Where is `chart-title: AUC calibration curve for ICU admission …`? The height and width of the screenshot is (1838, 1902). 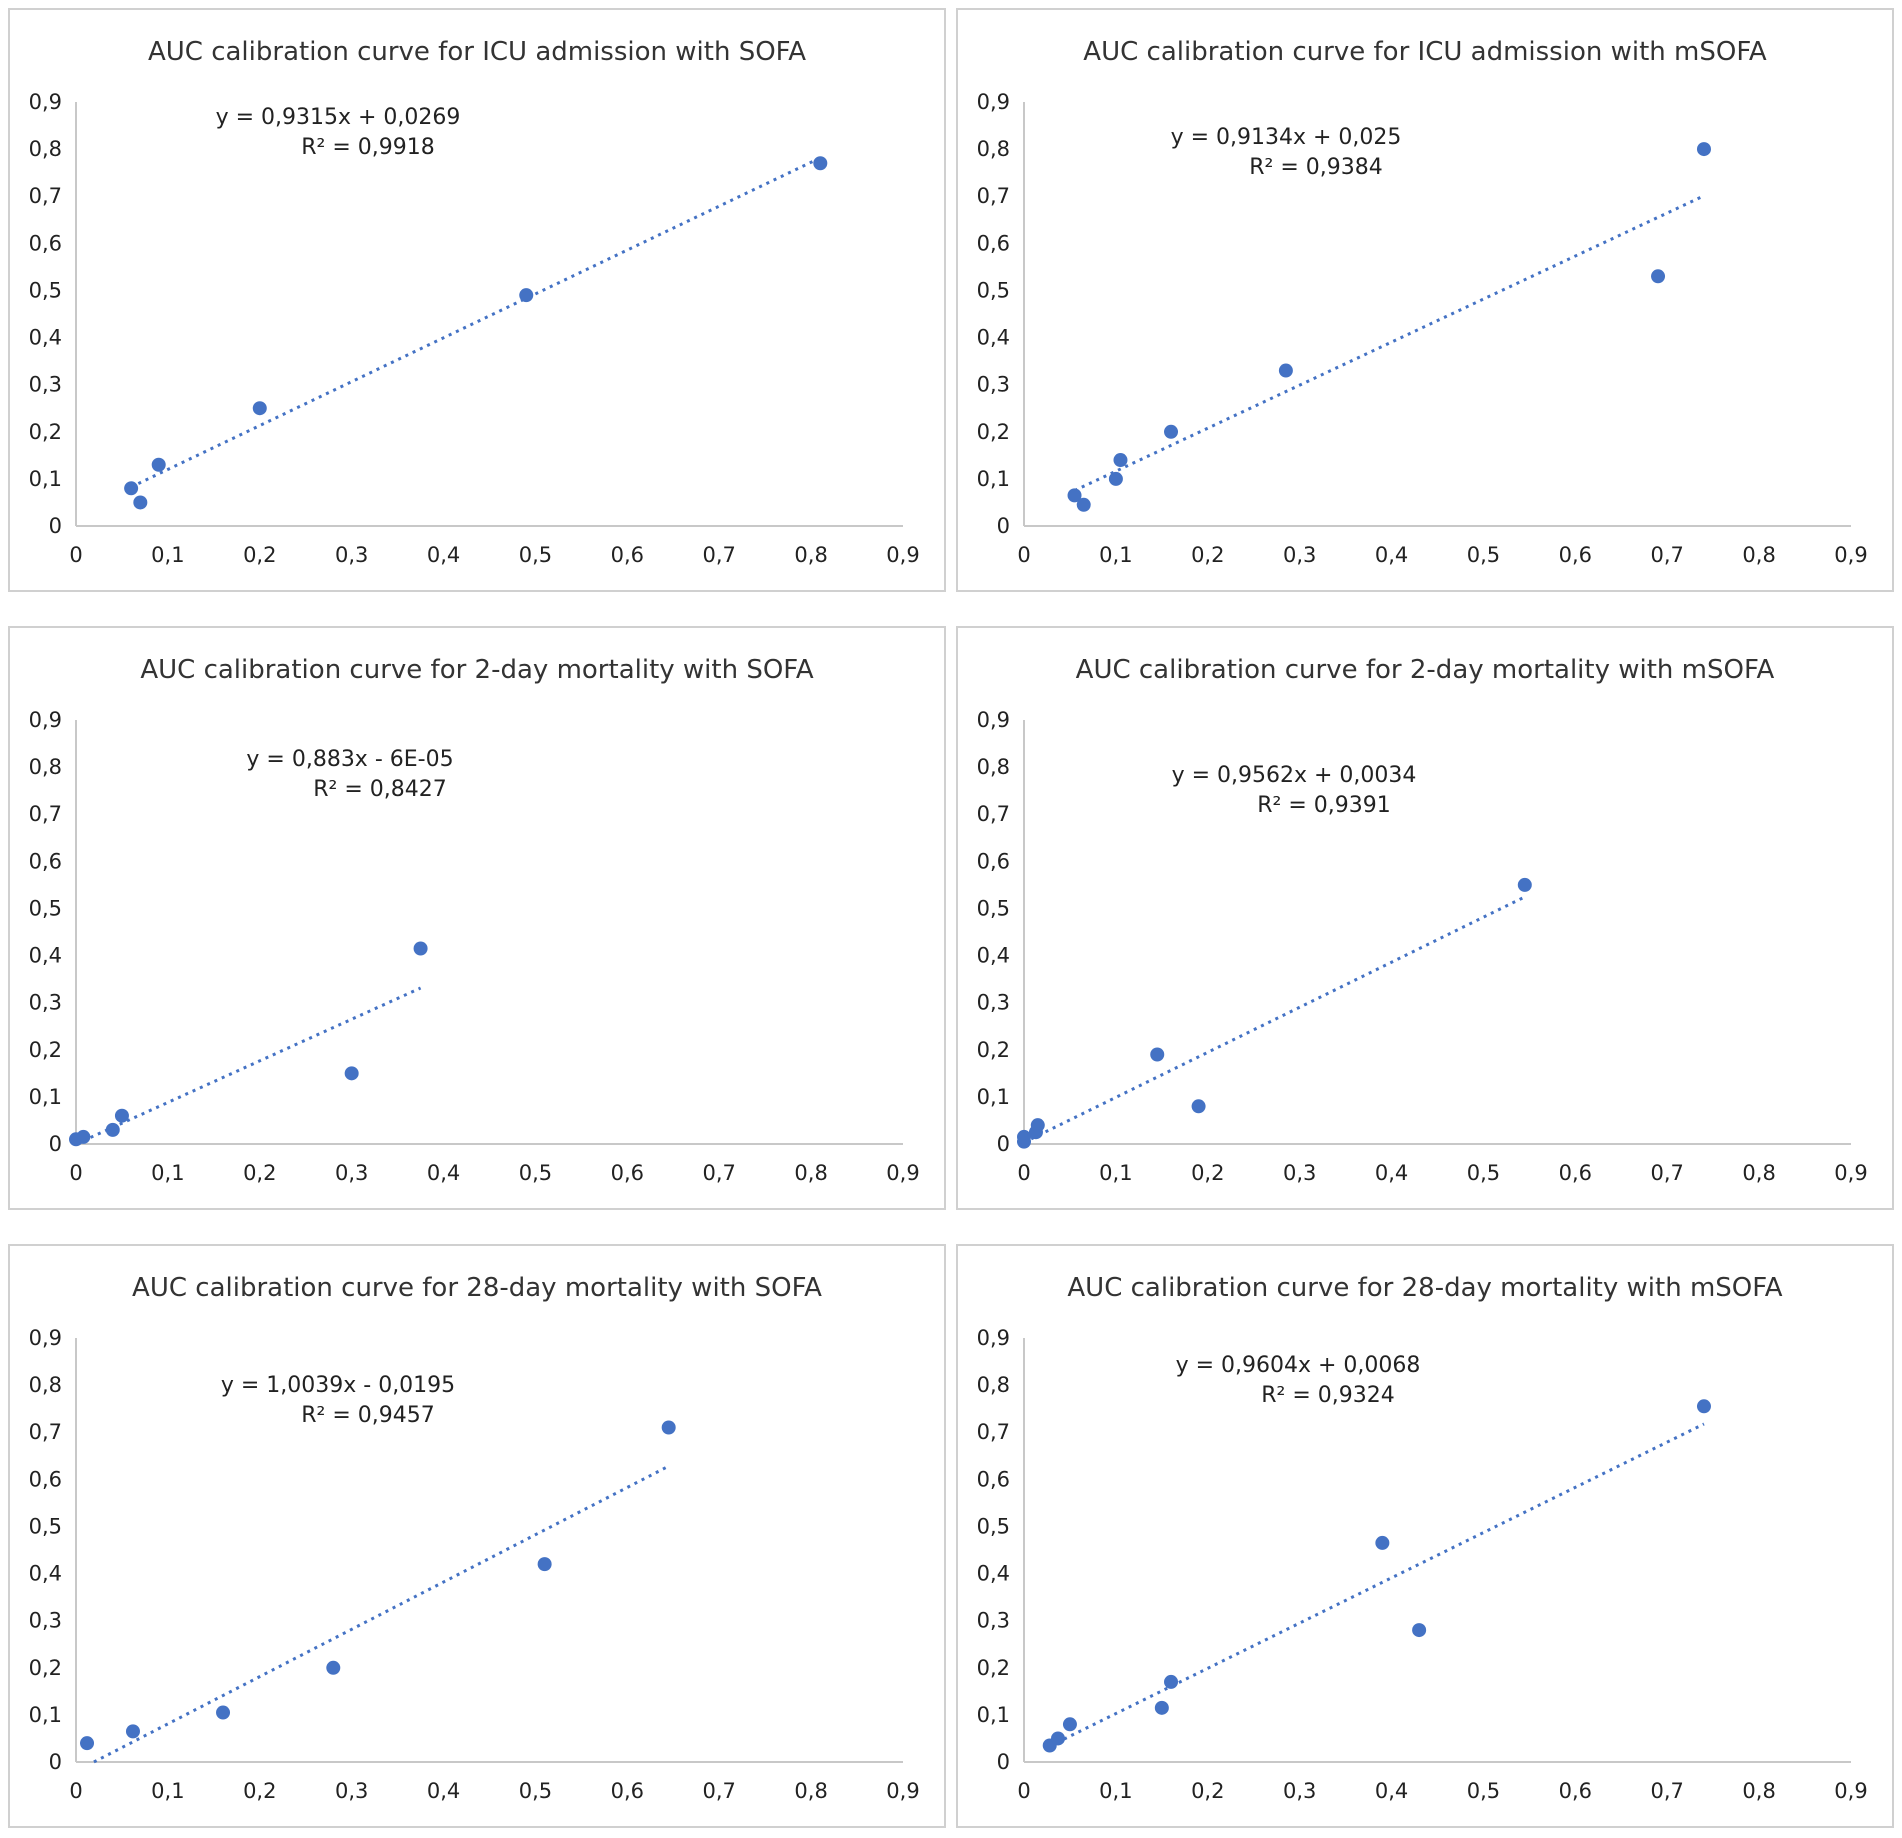 chart-title: AUC calibration curve for ICU admission … is located at coordinates (477, 52).